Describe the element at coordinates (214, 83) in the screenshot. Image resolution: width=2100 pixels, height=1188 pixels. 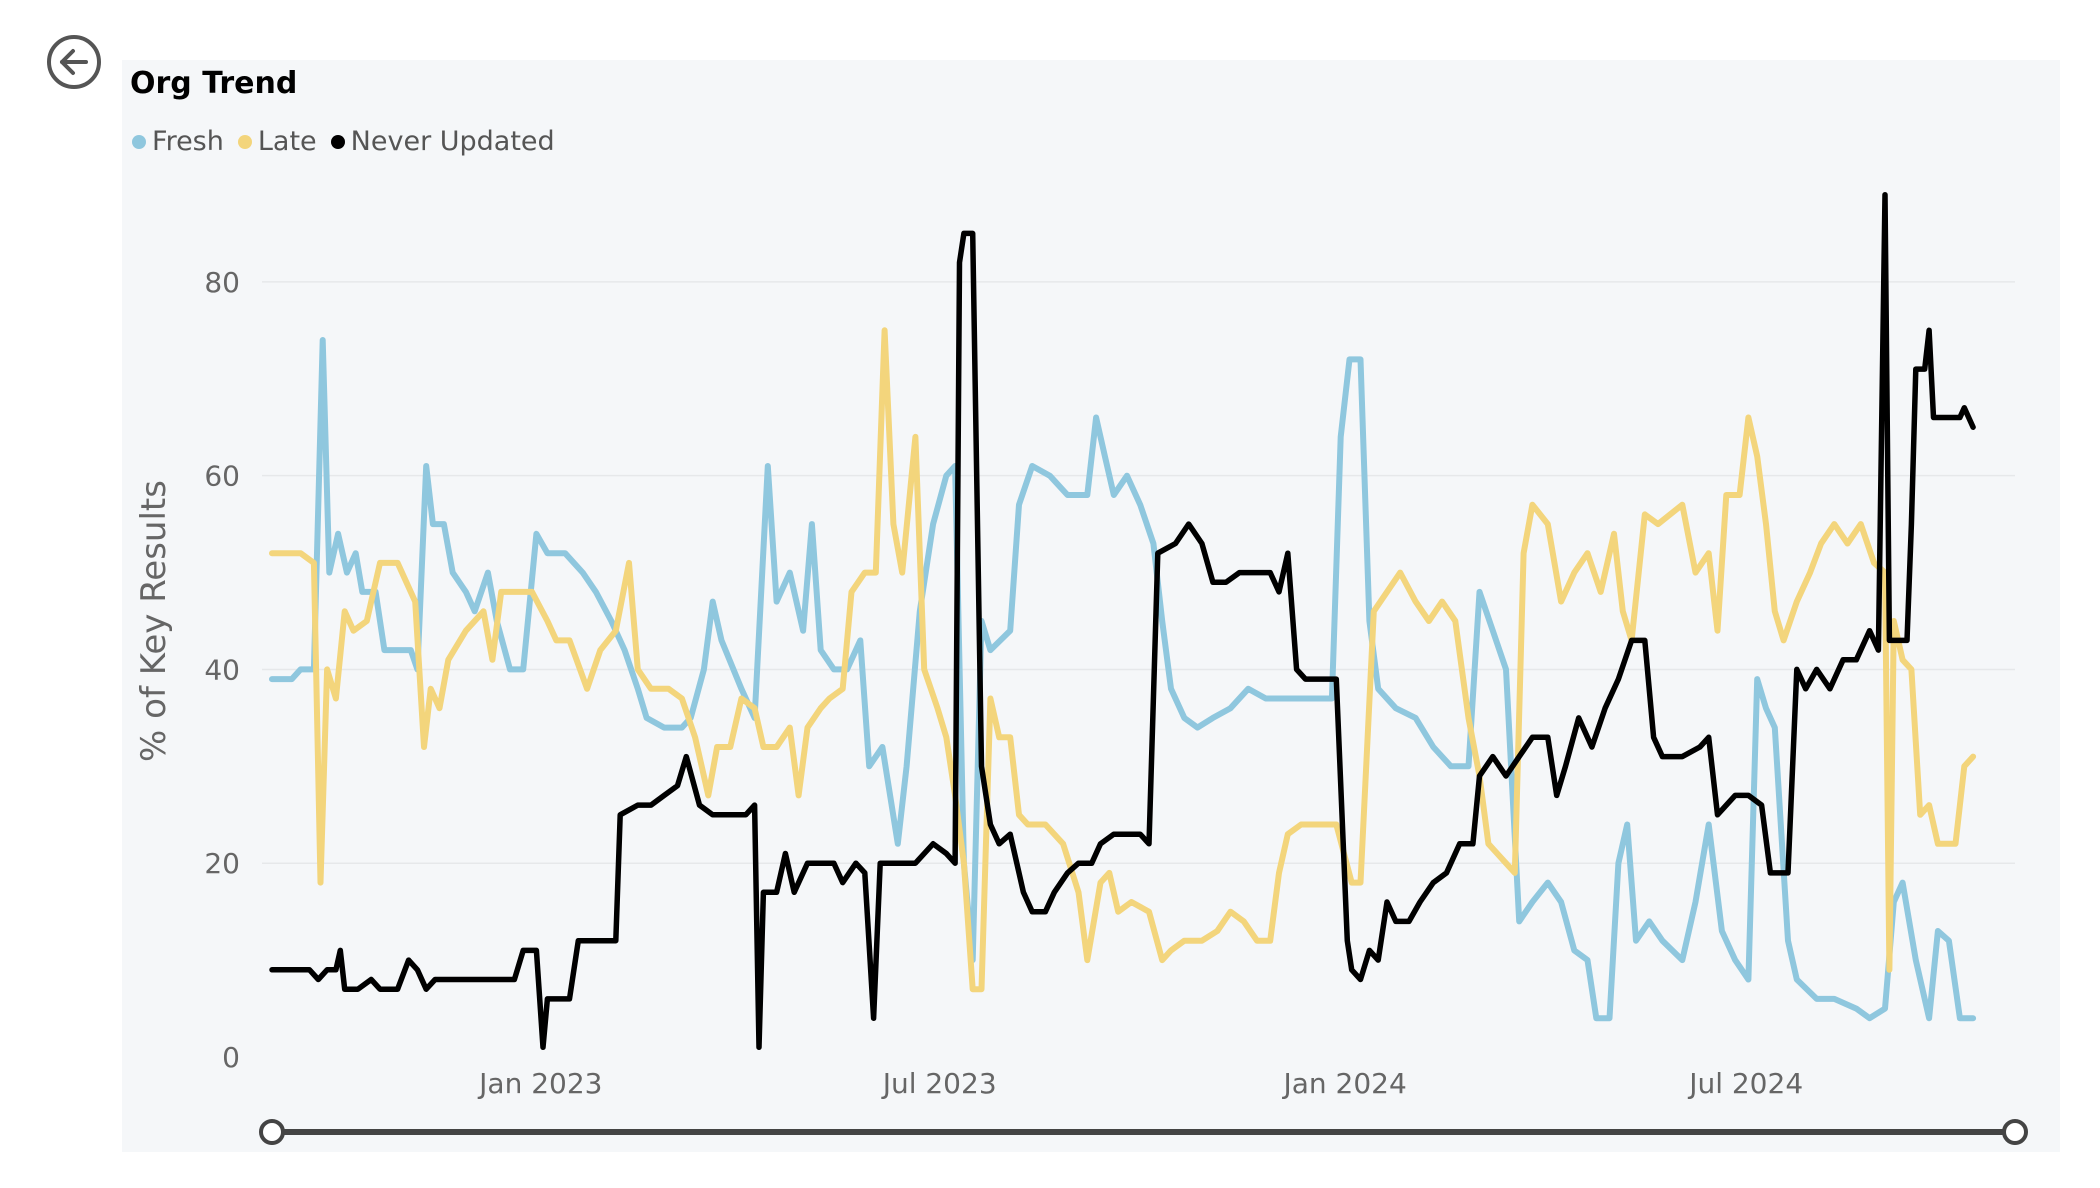
I see `chart-title: Org Trend` at that location.